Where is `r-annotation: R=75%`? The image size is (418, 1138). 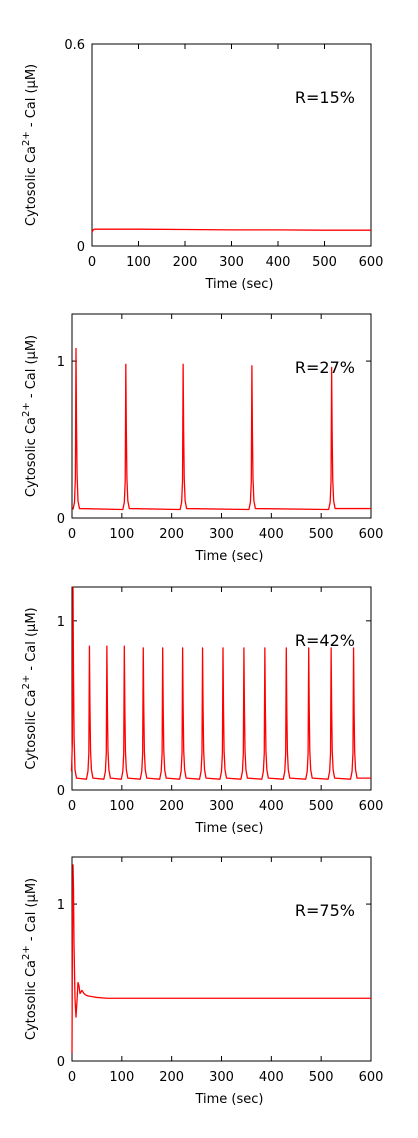
r-annotation: R=75% is located at coordinates (325, 910).